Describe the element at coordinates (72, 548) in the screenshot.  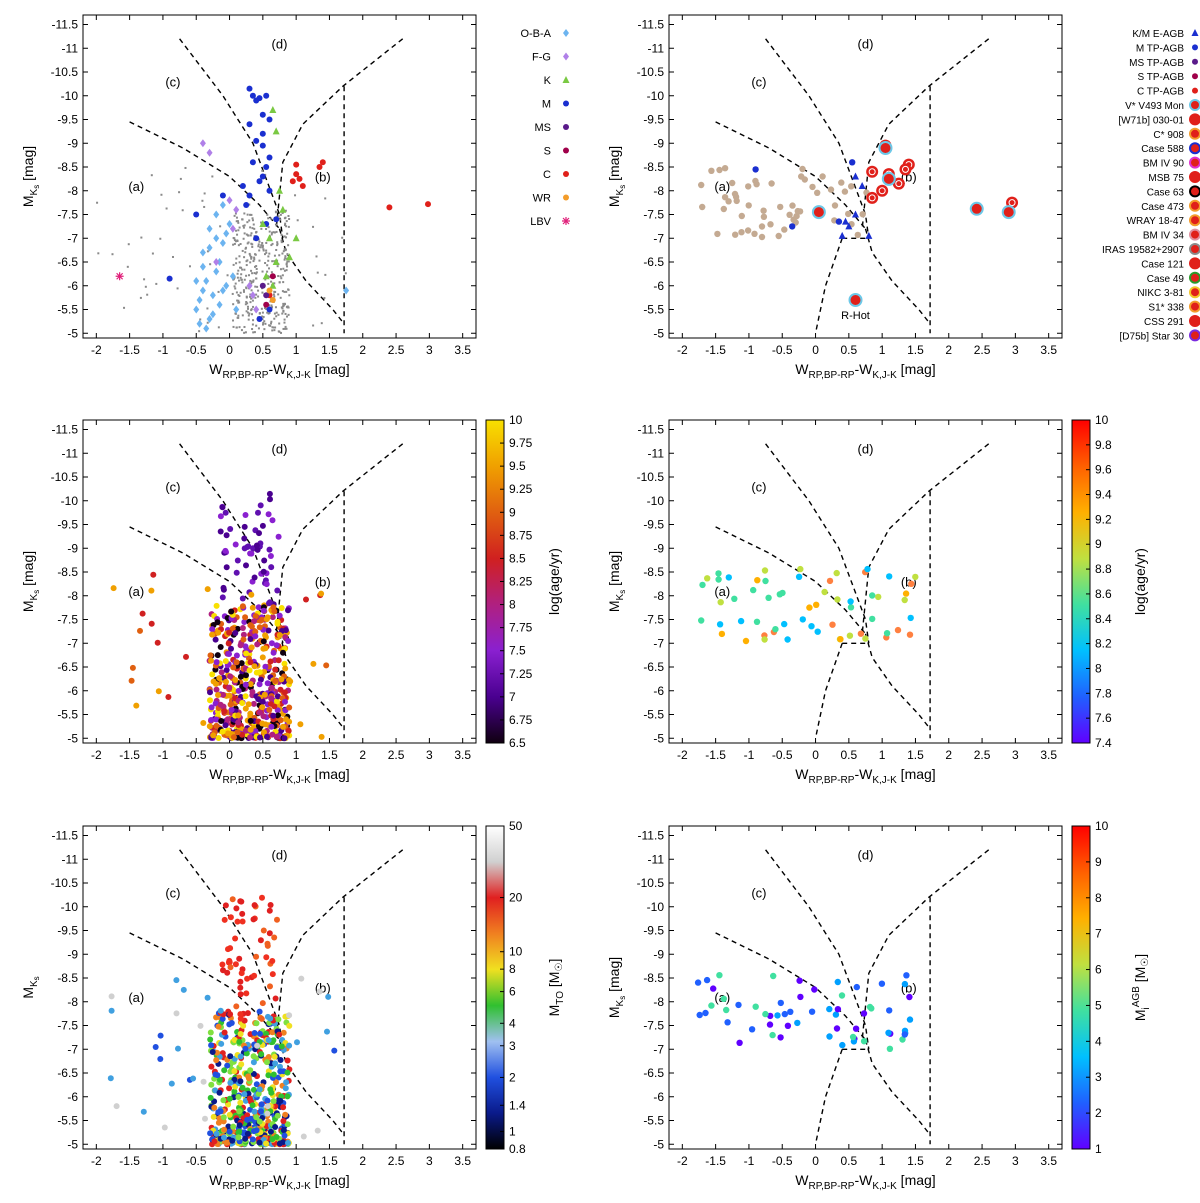
I see `y-tick-label: -9` at that location.